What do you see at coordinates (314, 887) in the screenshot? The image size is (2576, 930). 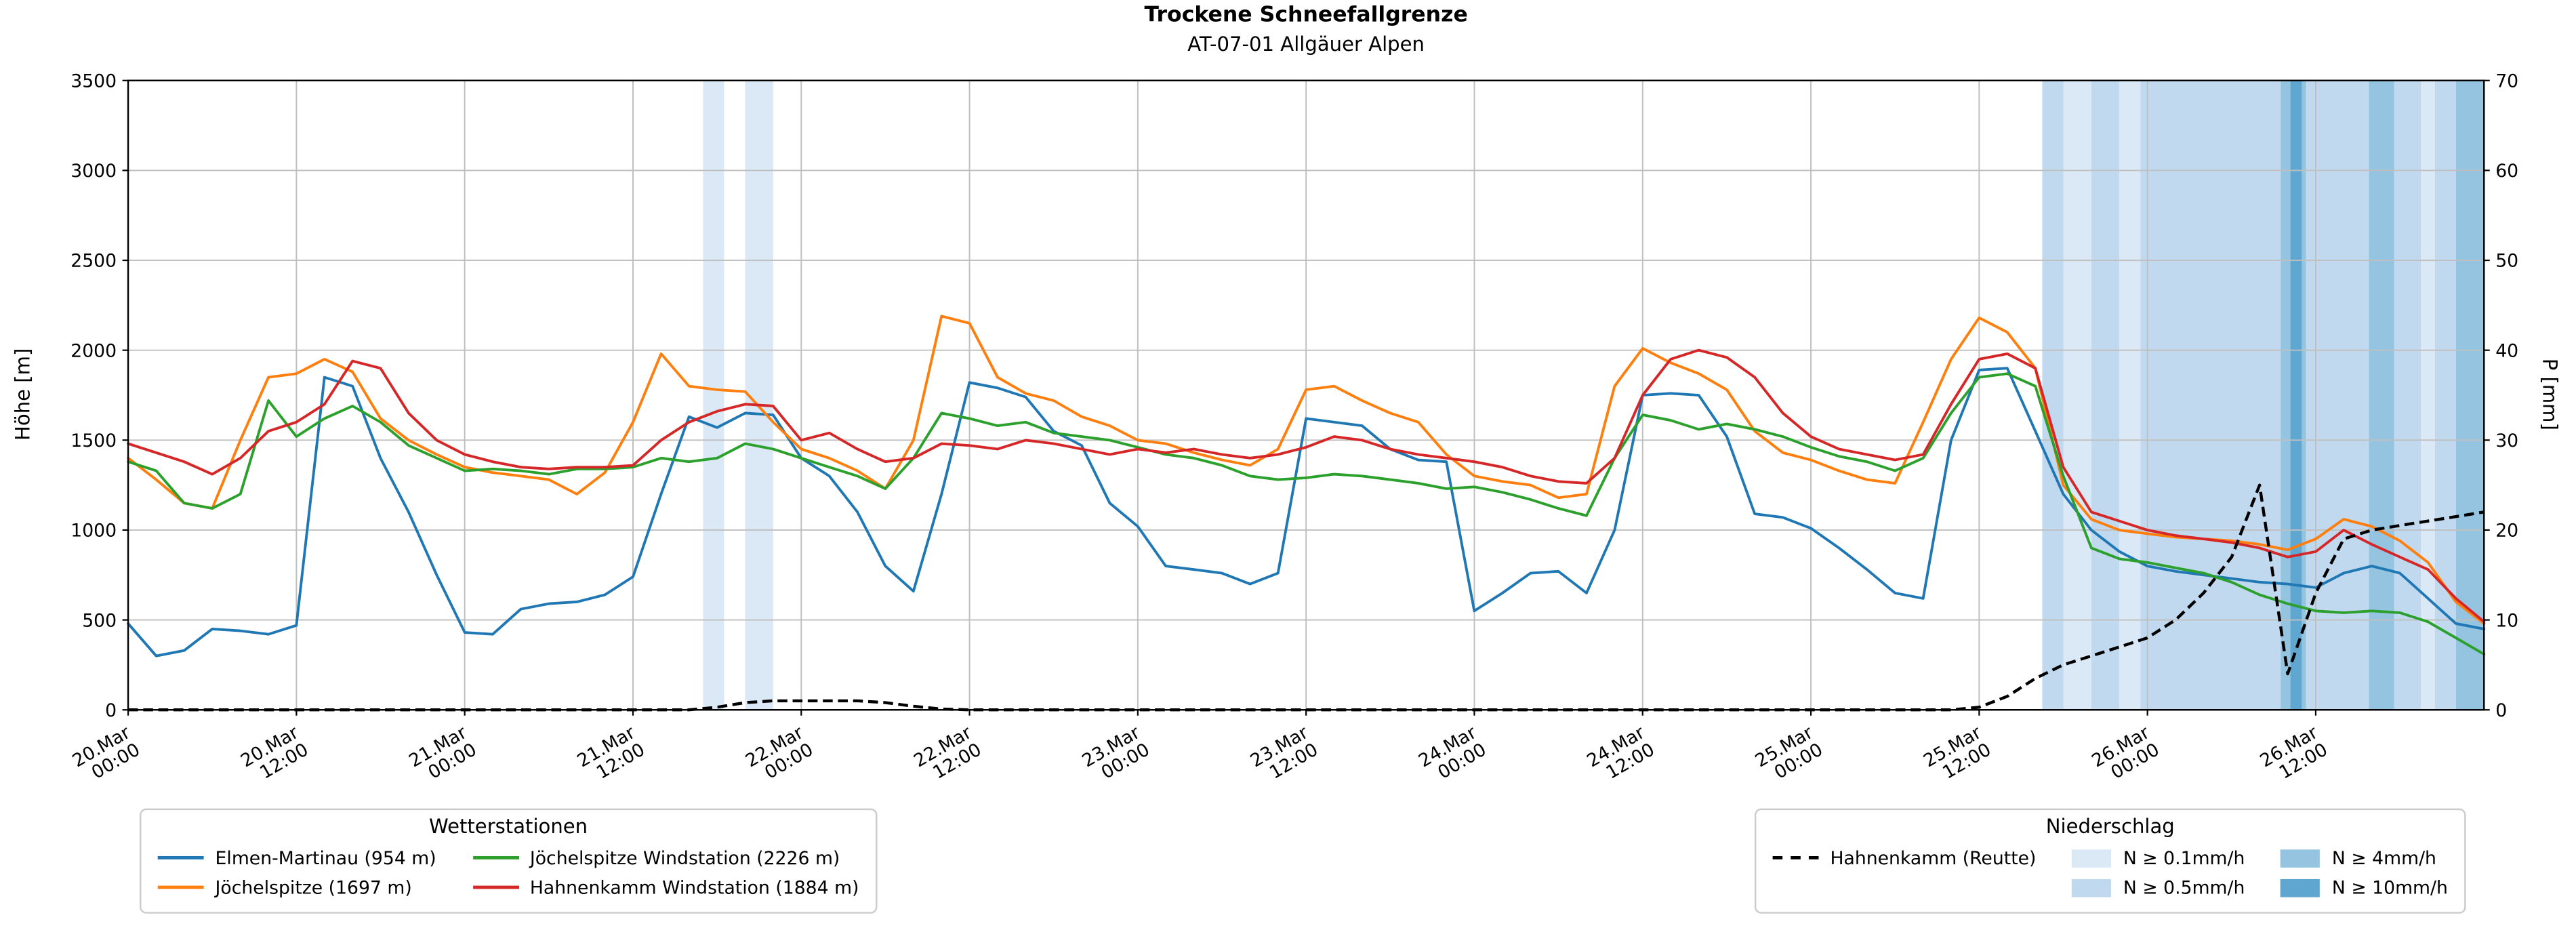 I see `legend-label-joechelspitze: Jöchelspitze (1697 m)` at bounding box center [314, 887].